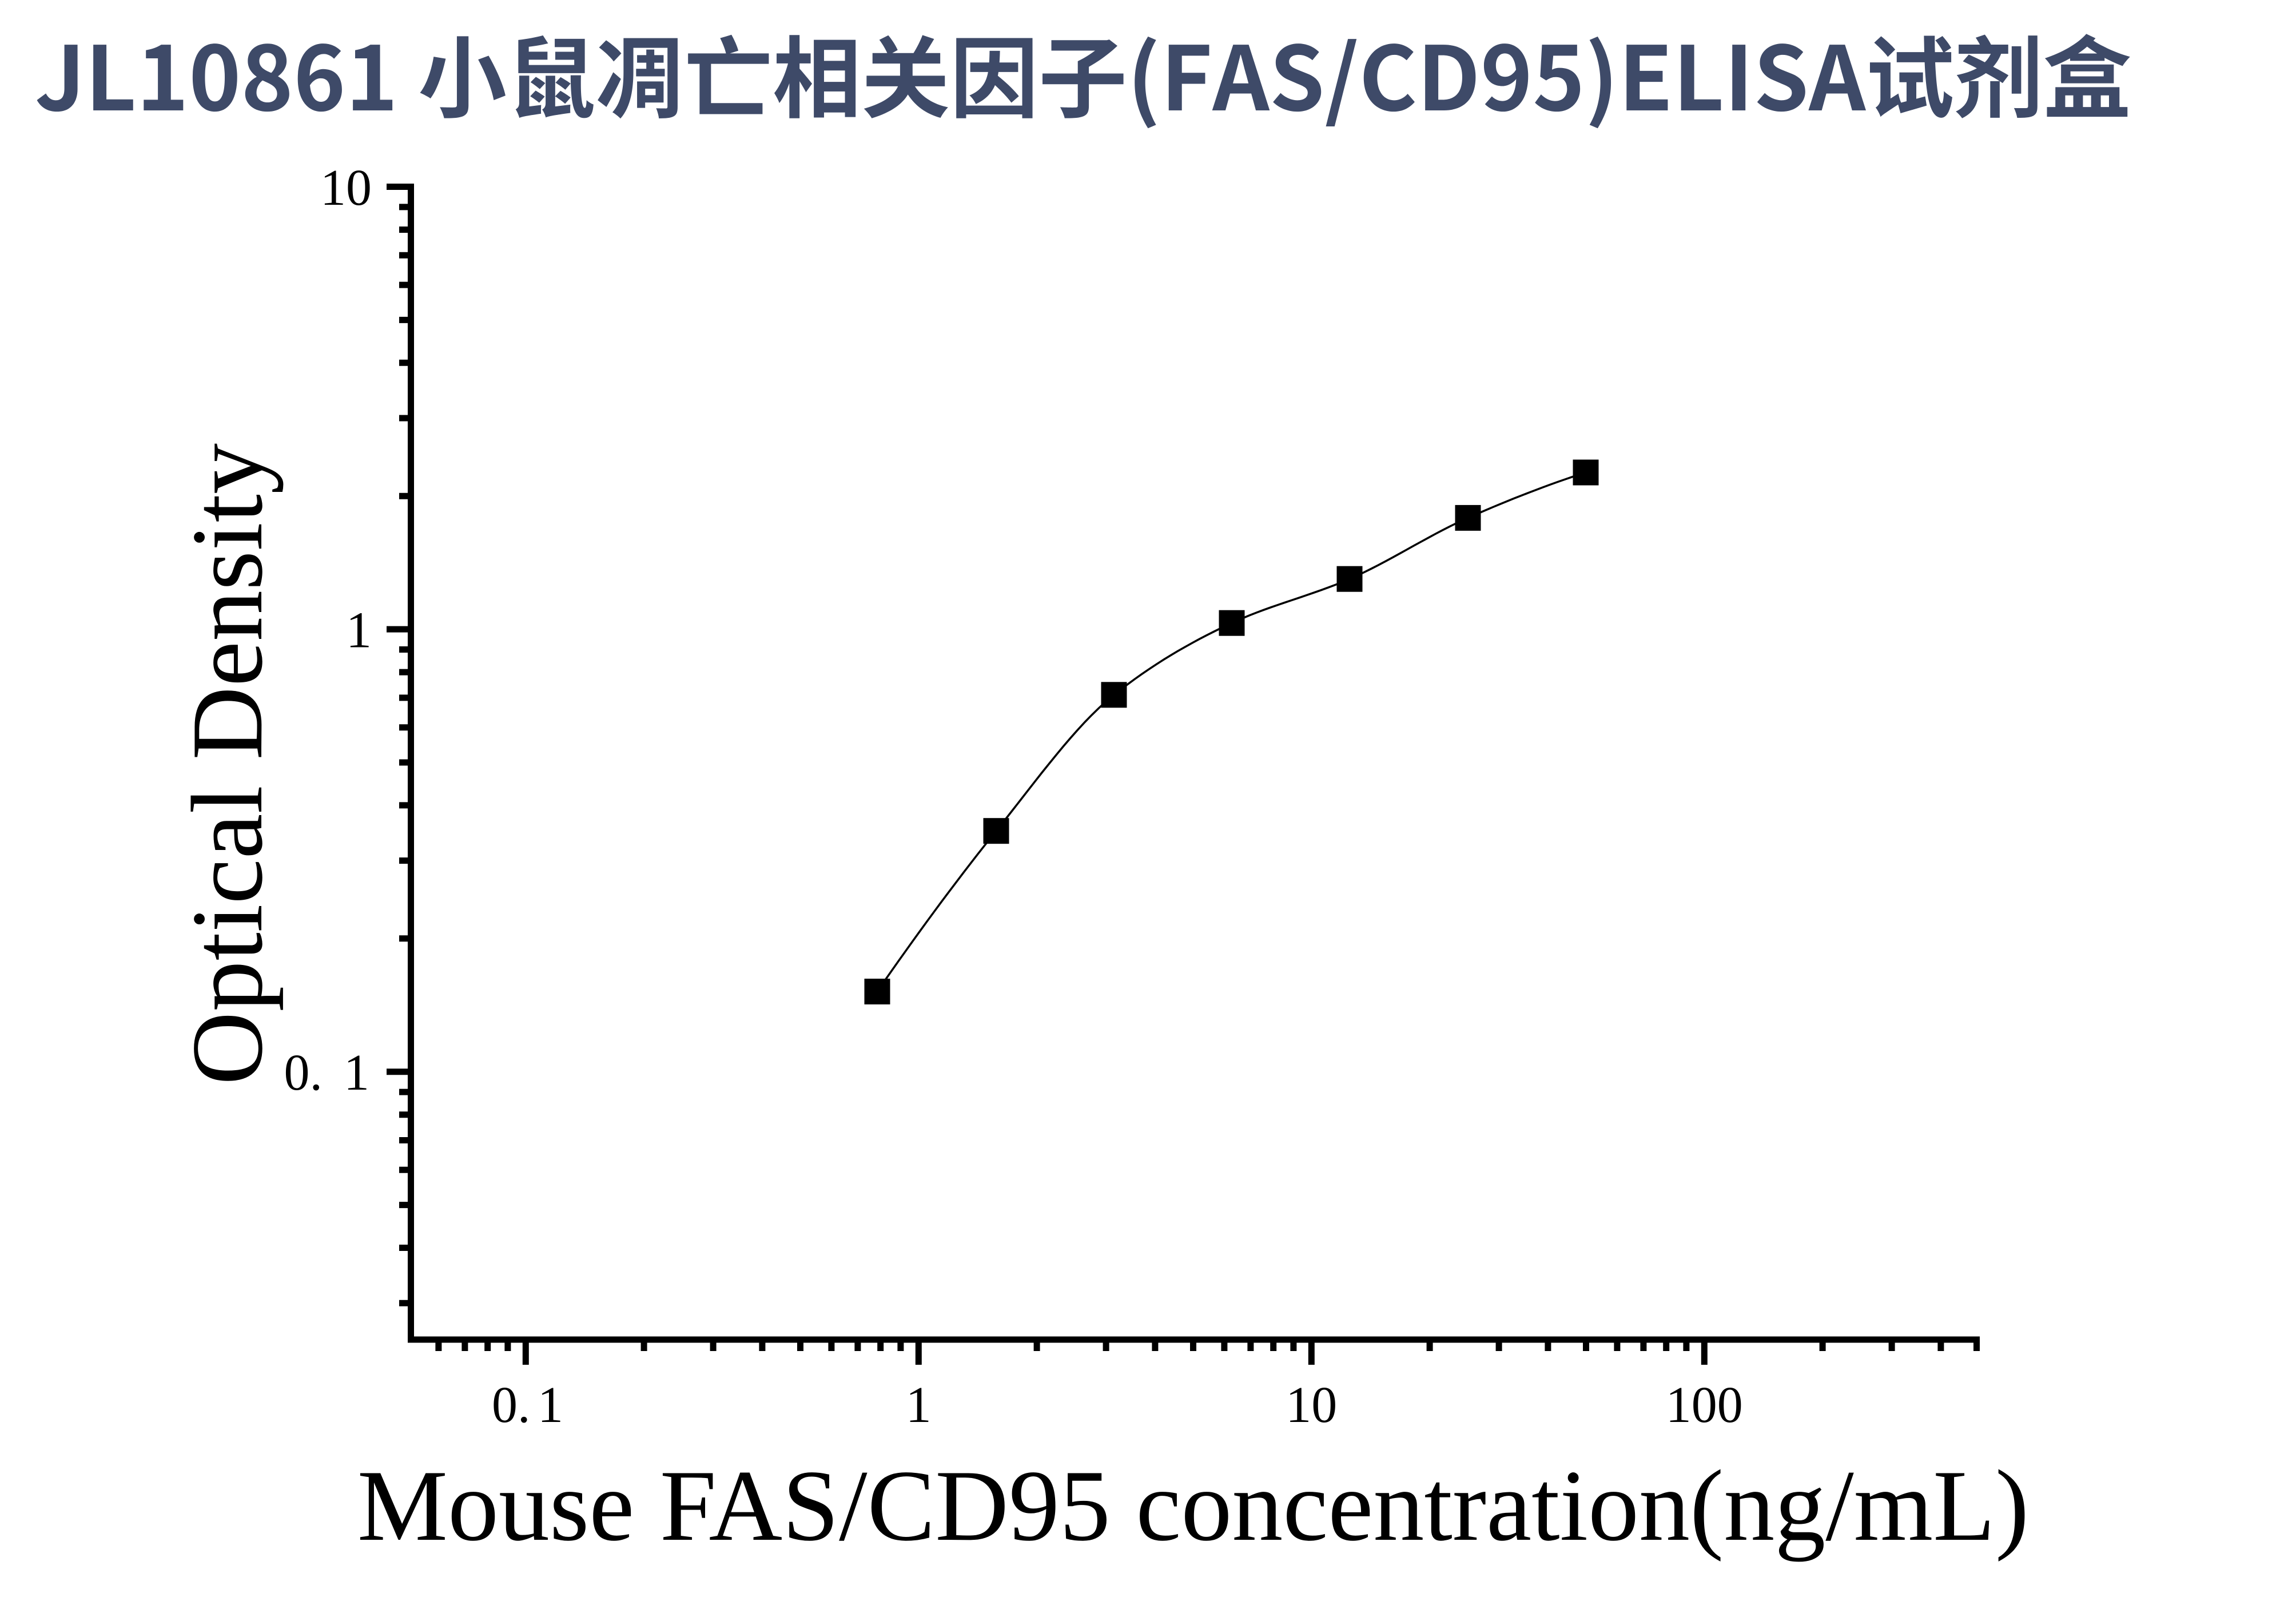 The image size is (2296, 1605). Describe the element at coordinates (1704, 1405) in the screenshot. I see `svg-text: 100` at that location.